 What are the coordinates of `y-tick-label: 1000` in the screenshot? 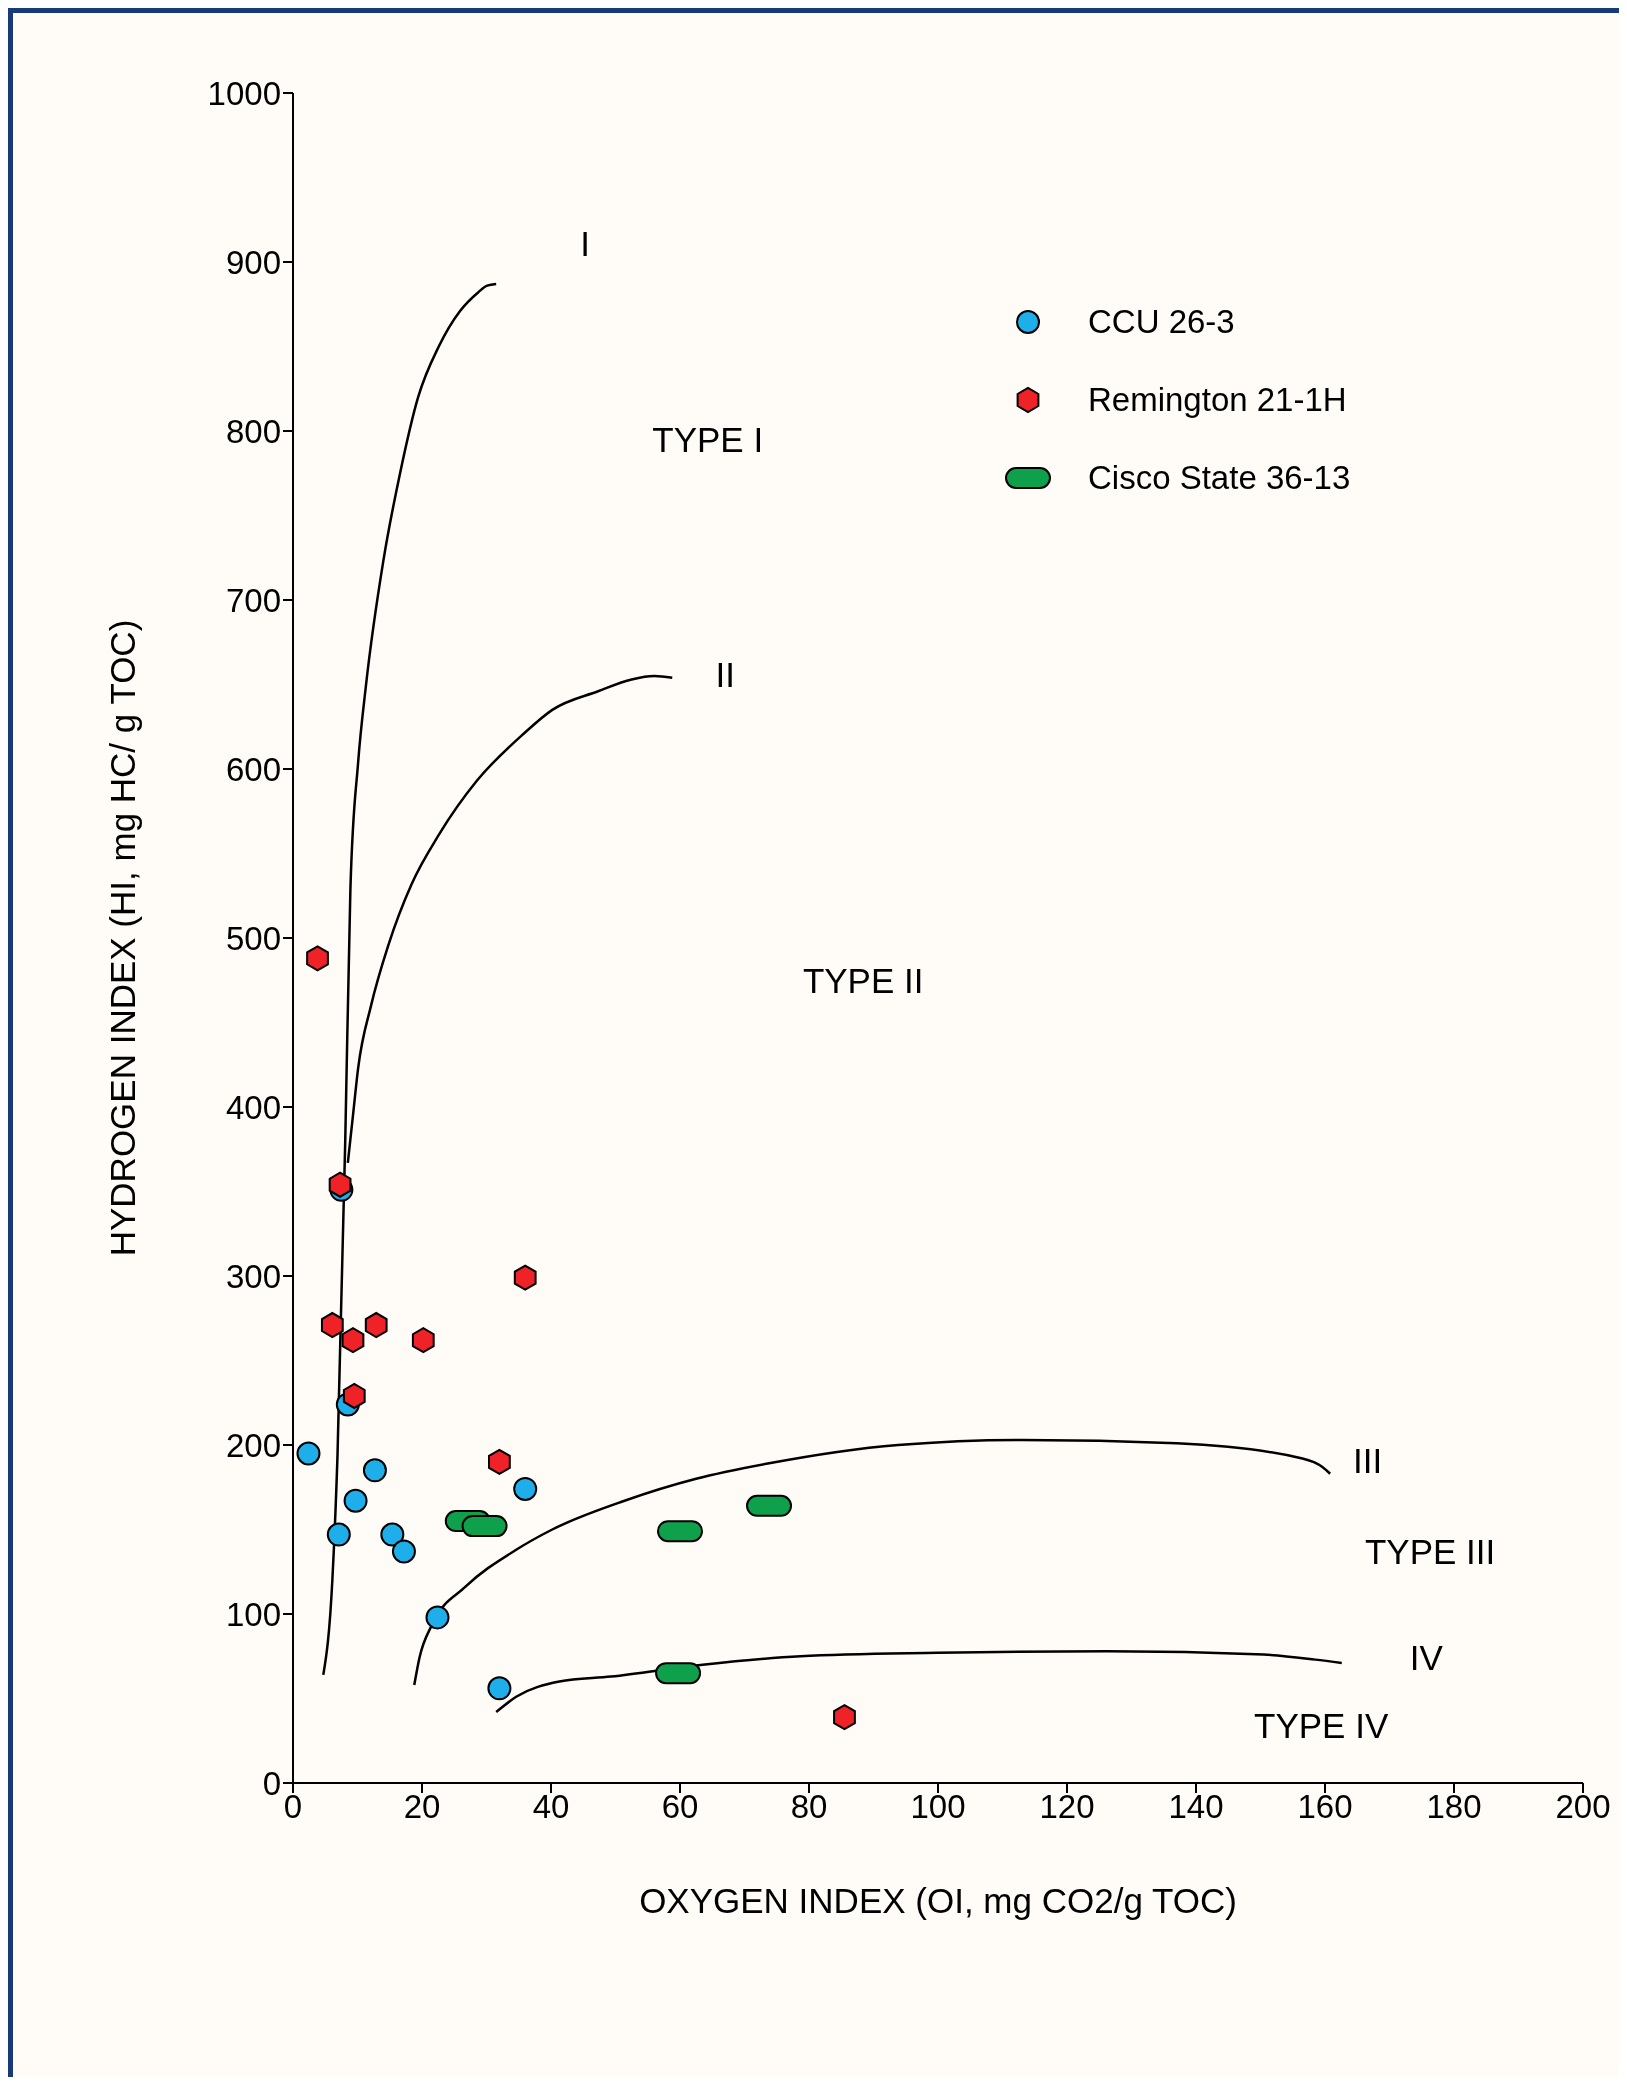 It's located at (244, 93).